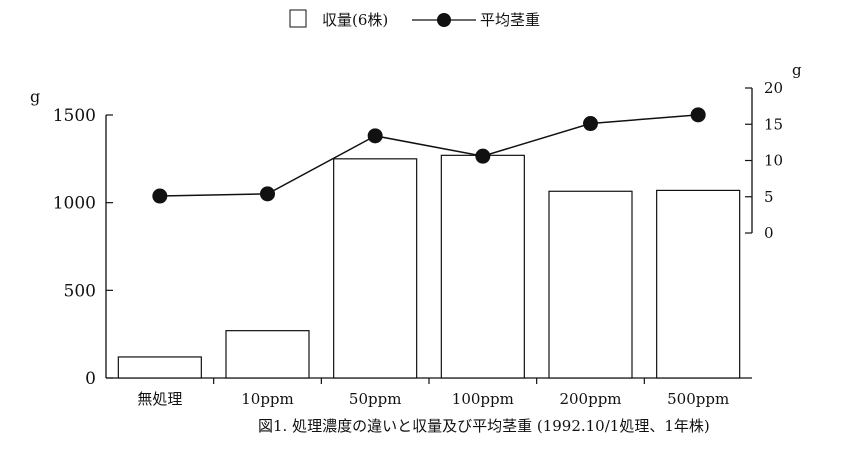 The image size is (850, 454). Describe the element at coordinates (355, 20) in the screenshot. I see `legend-bar-label: 収量(6株)` at that location.